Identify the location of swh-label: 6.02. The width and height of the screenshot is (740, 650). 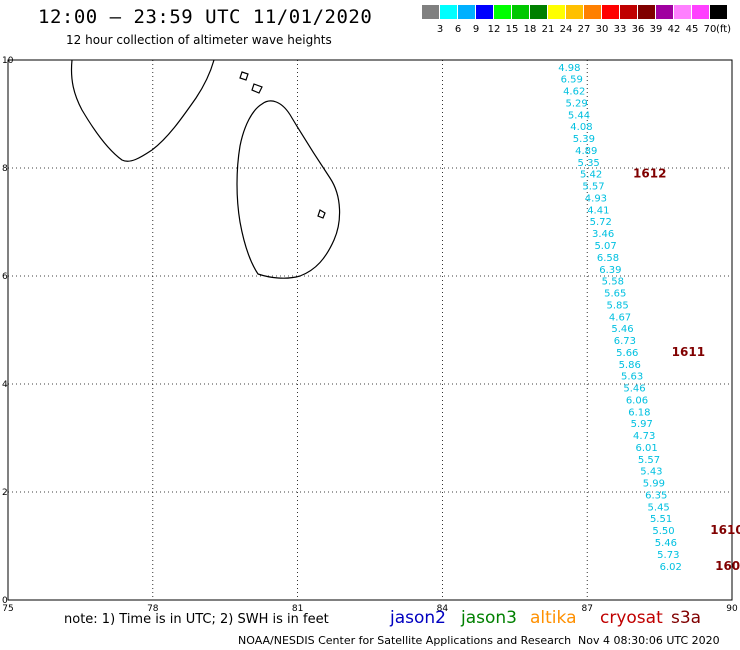
(671, 567).